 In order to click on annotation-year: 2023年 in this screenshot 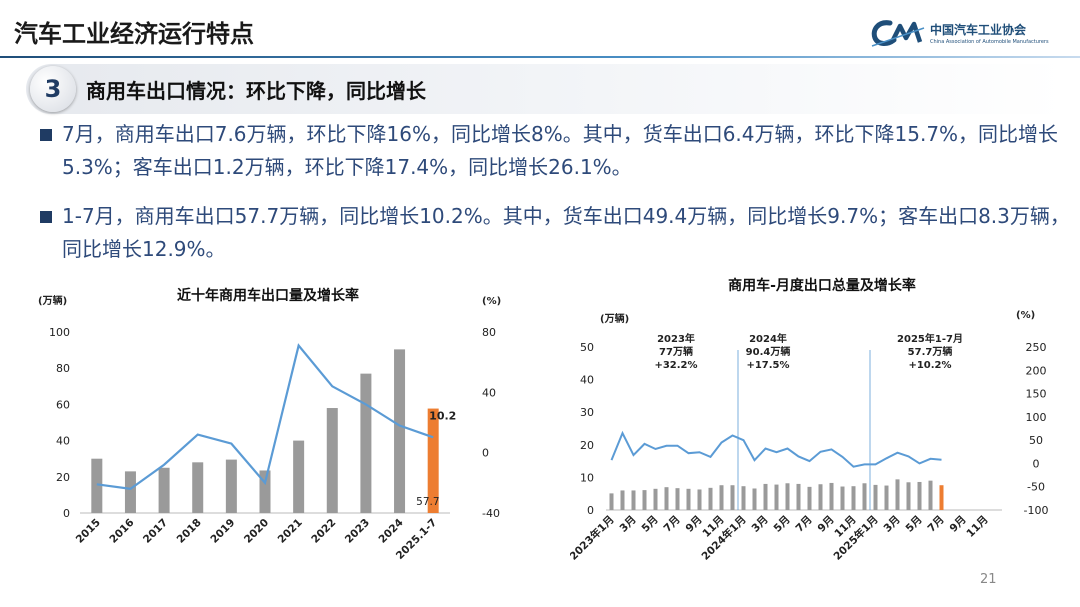, I will do `click(676, 338)`.